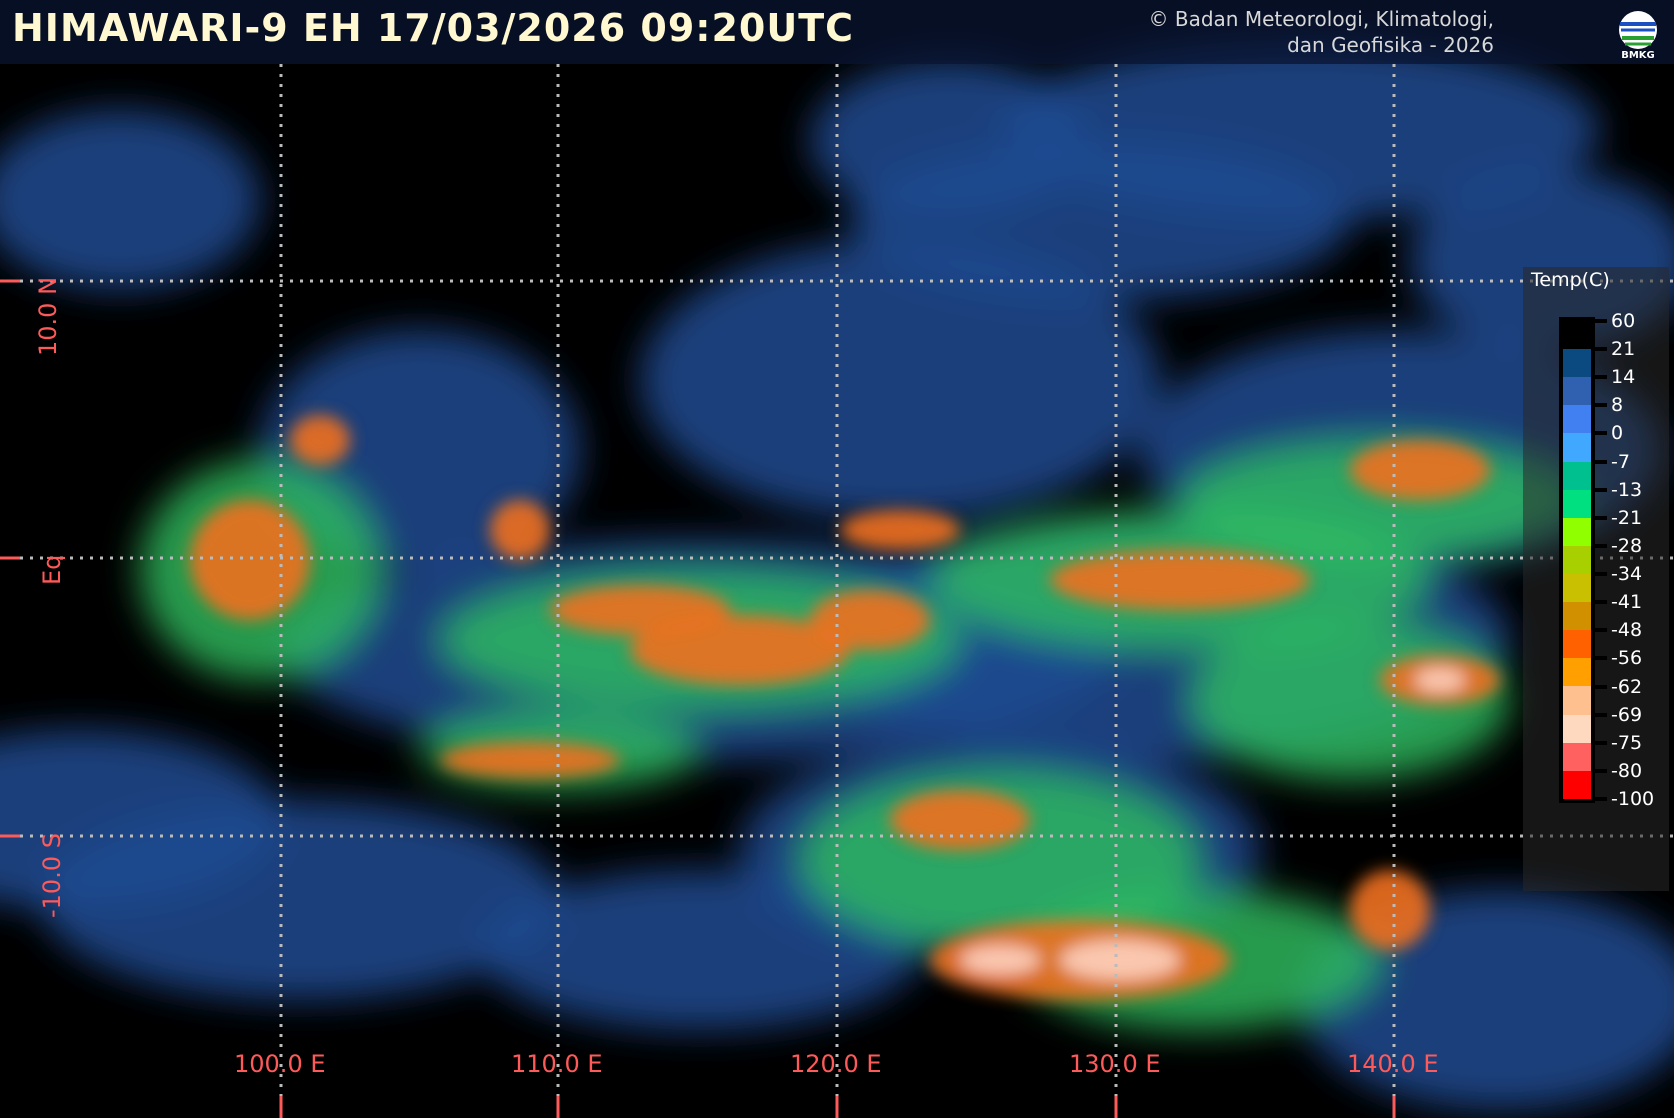  I want to click on legend-tick-label: -80, so click(1627, 770).